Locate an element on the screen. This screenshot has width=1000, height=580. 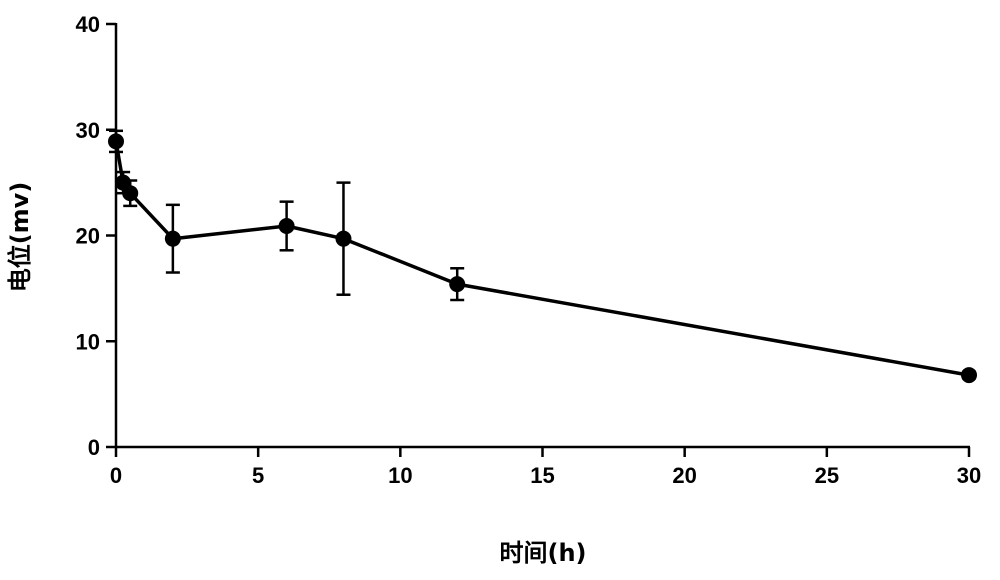
x-tick-label: 20 is located at coordinates (684, 475).